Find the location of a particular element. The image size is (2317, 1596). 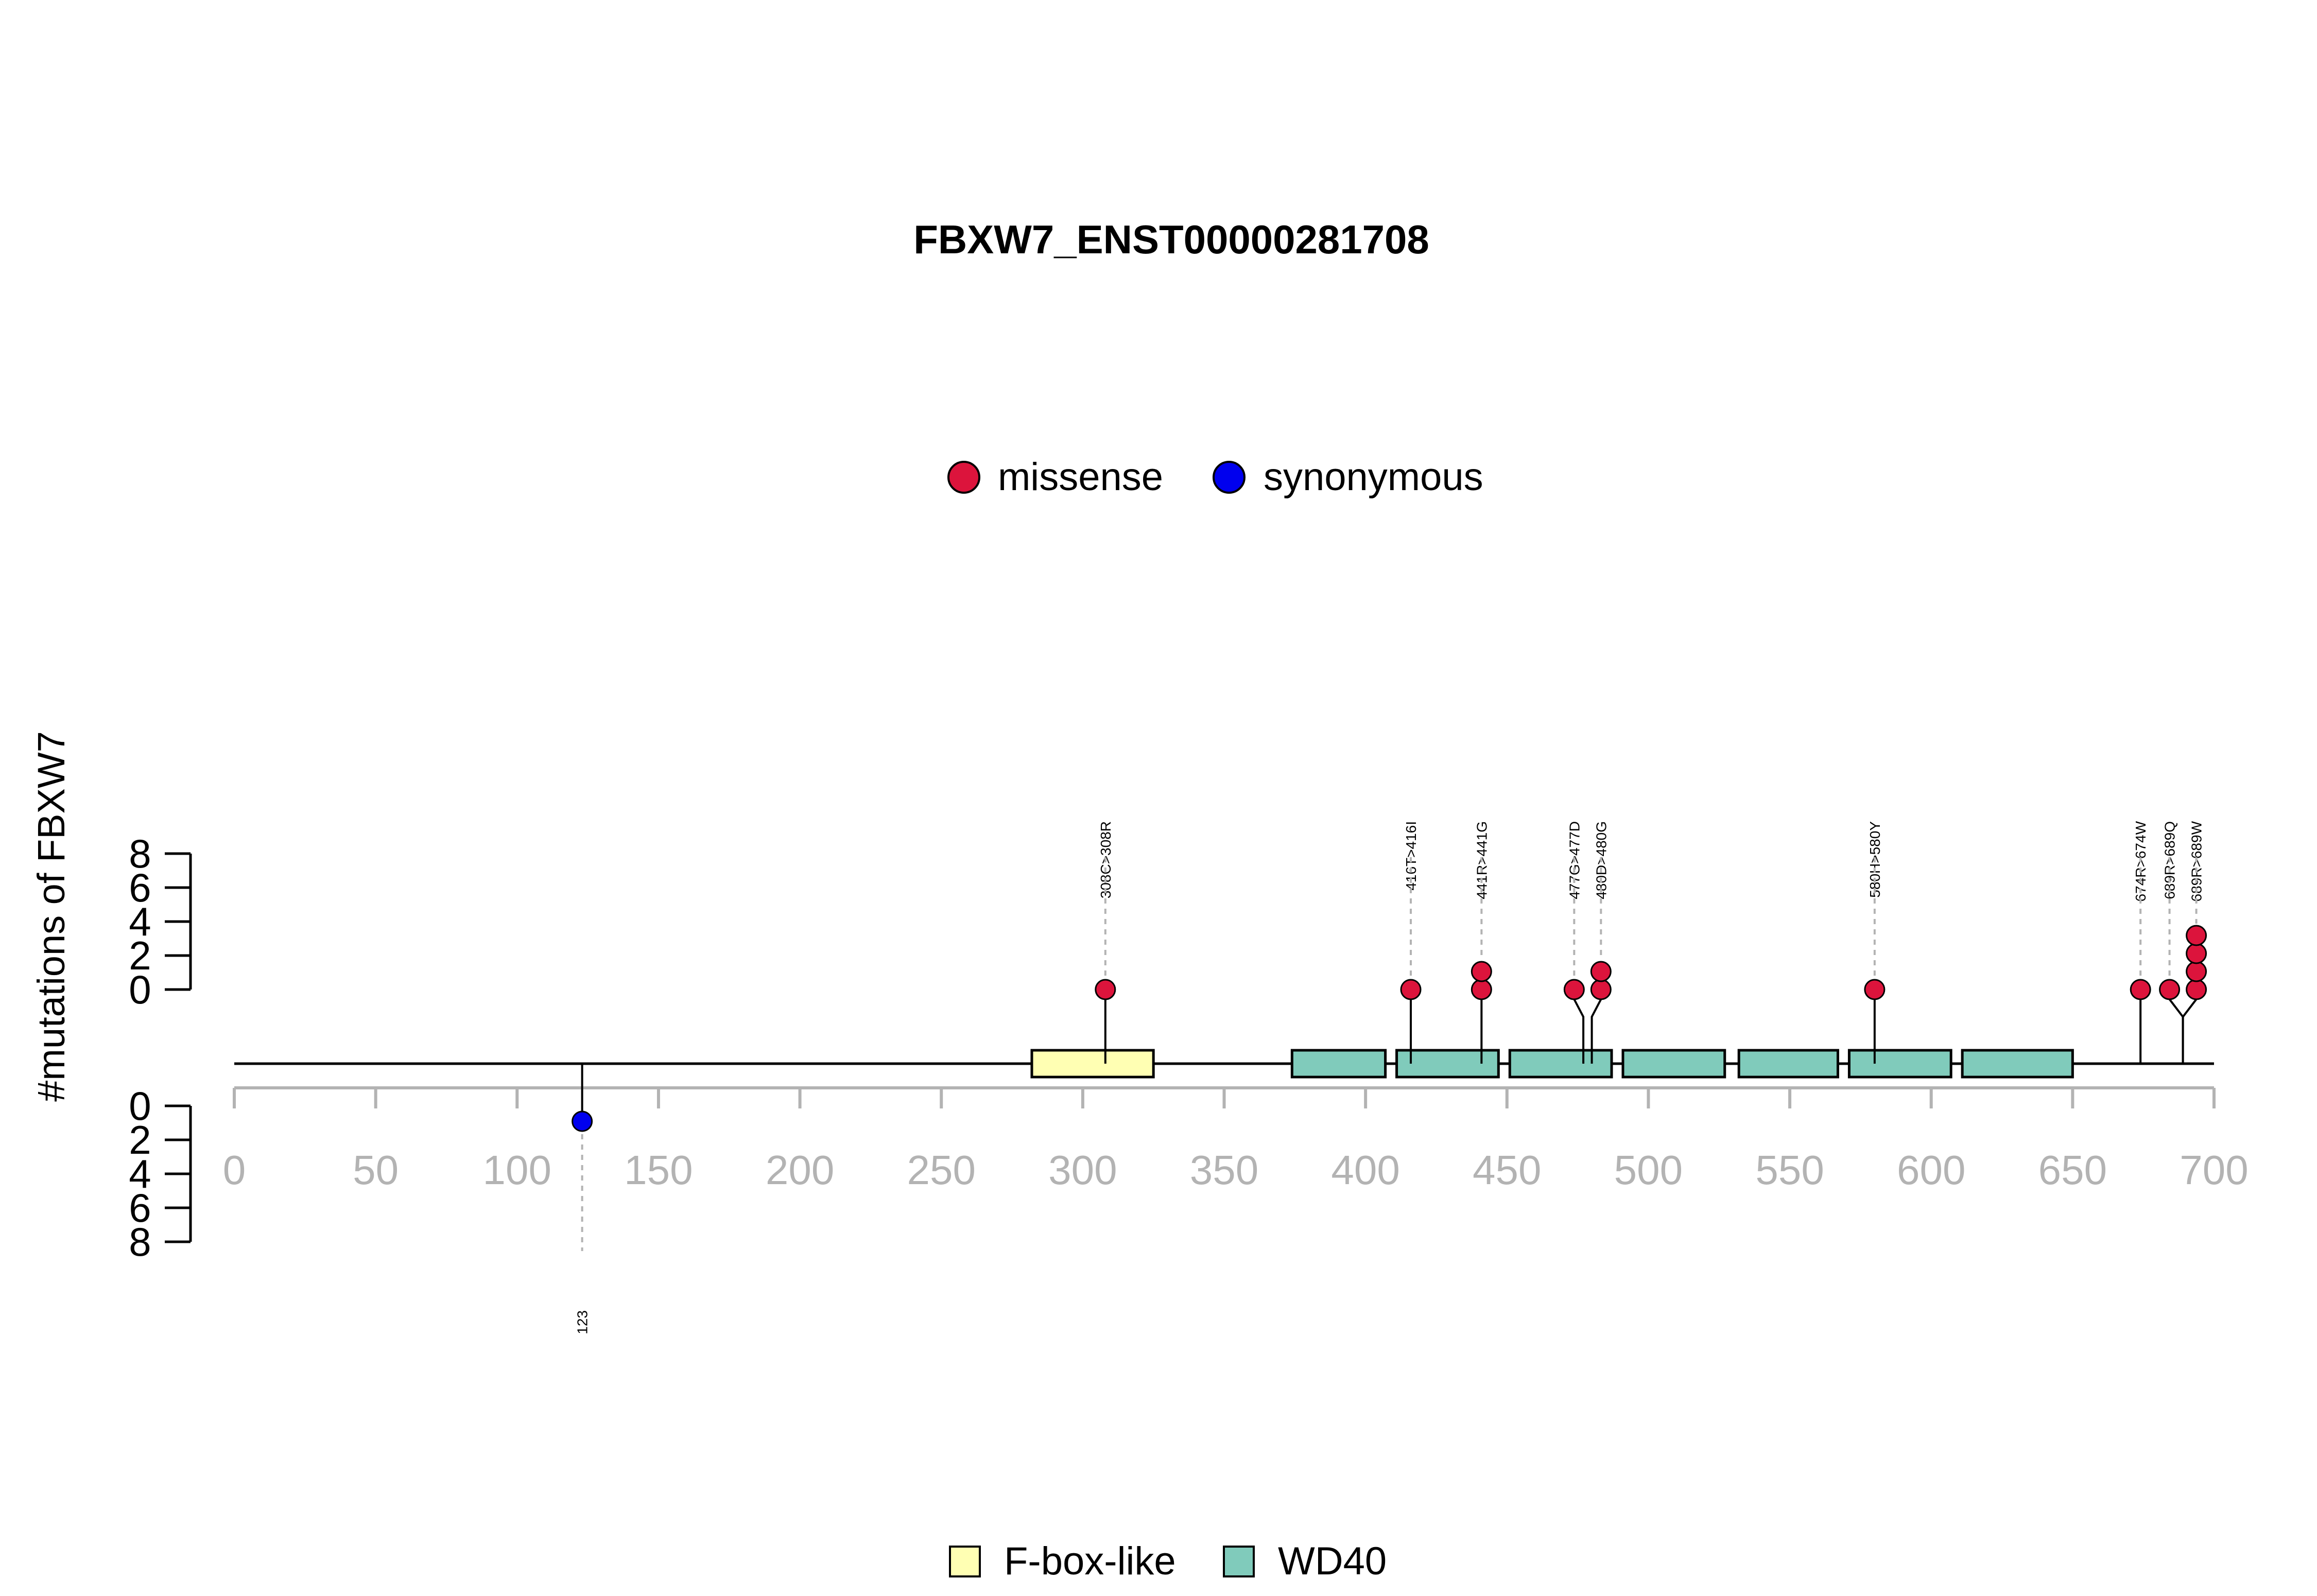

x-tick-label-0: 0 is located at coordinates (234, 1170).